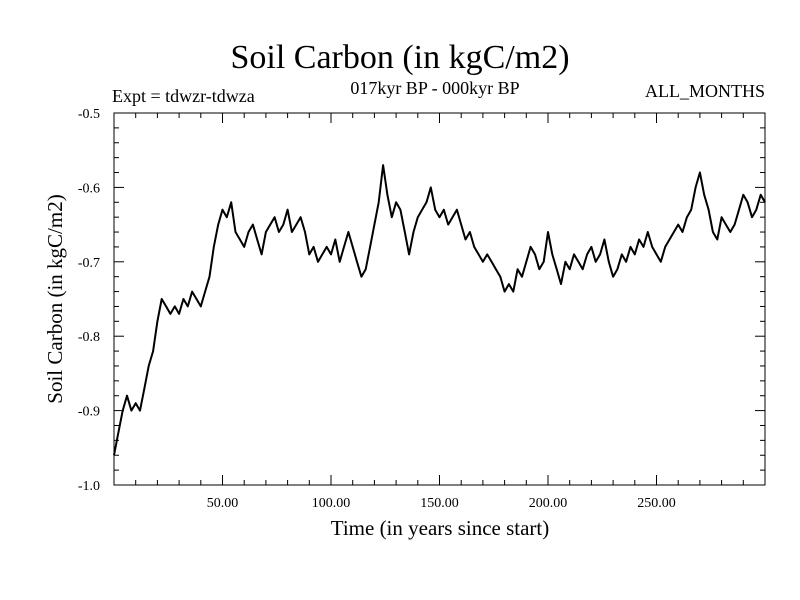 This screenshot has width=800, height=600. Describe the element at coordinates (656, 503) in the screenshot. I see `x-tick-label: 250.00` at that location.